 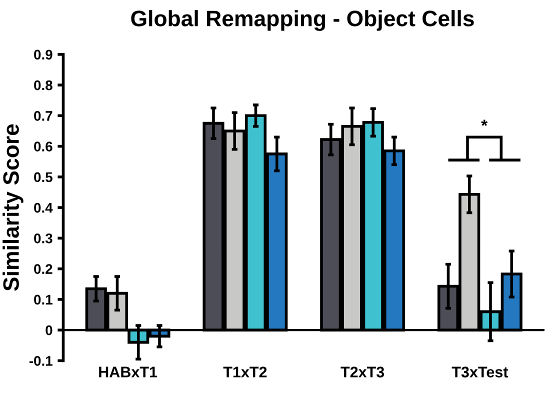 I want to click on x-tick-label: T1xT2, so click(x=245, y=372).